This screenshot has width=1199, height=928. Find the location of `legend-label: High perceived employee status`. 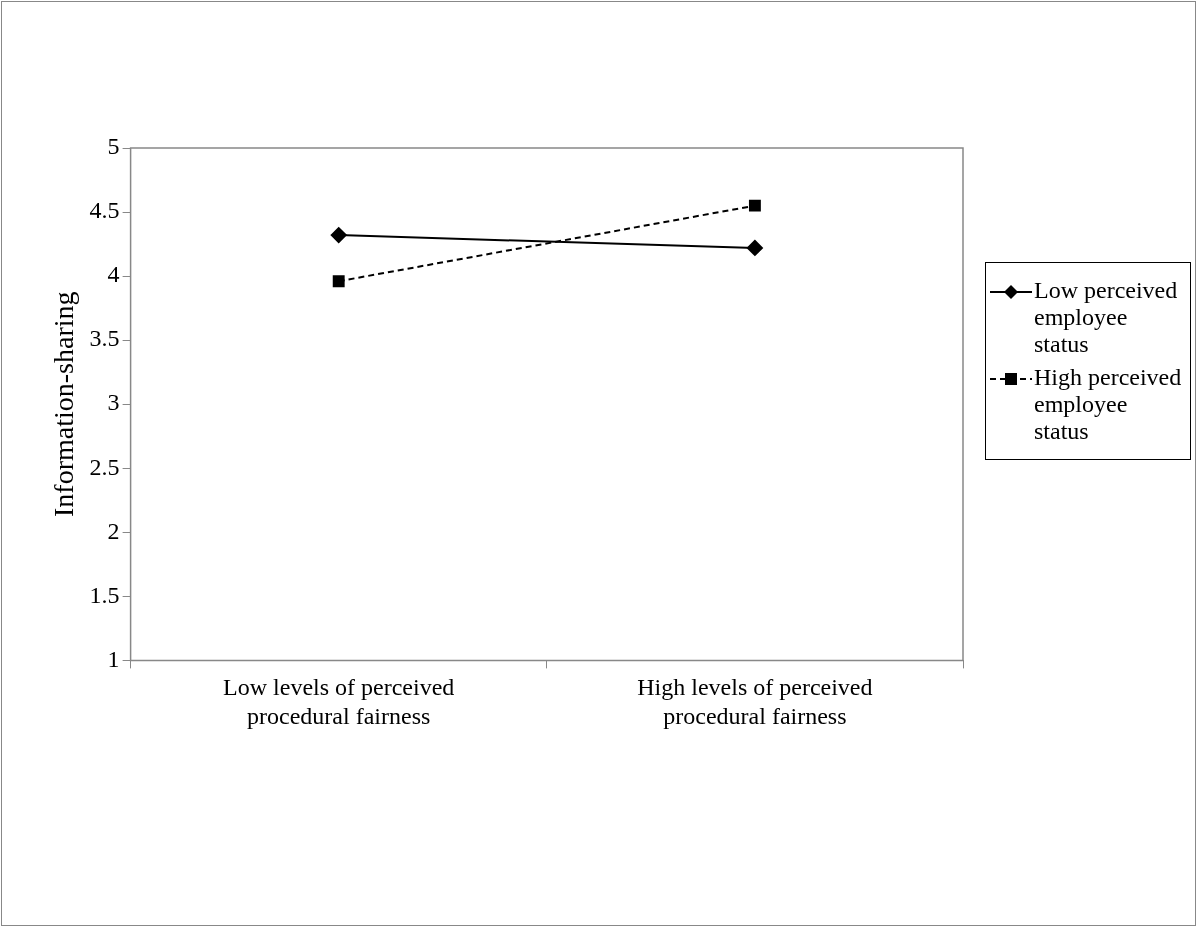

legend-label: High perceived employee status is located at coordinates (1108, 404).